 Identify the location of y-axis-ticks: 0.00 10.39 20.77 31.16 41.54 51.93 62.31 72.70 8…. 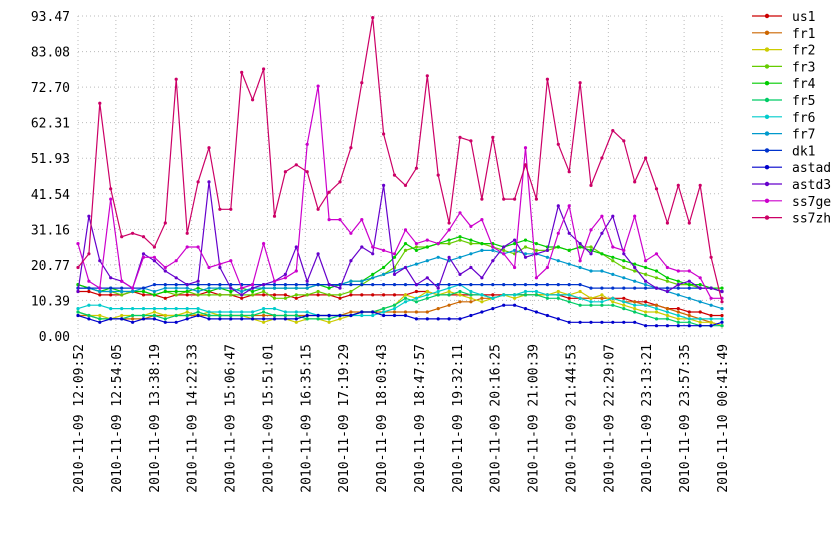
(50, 177).